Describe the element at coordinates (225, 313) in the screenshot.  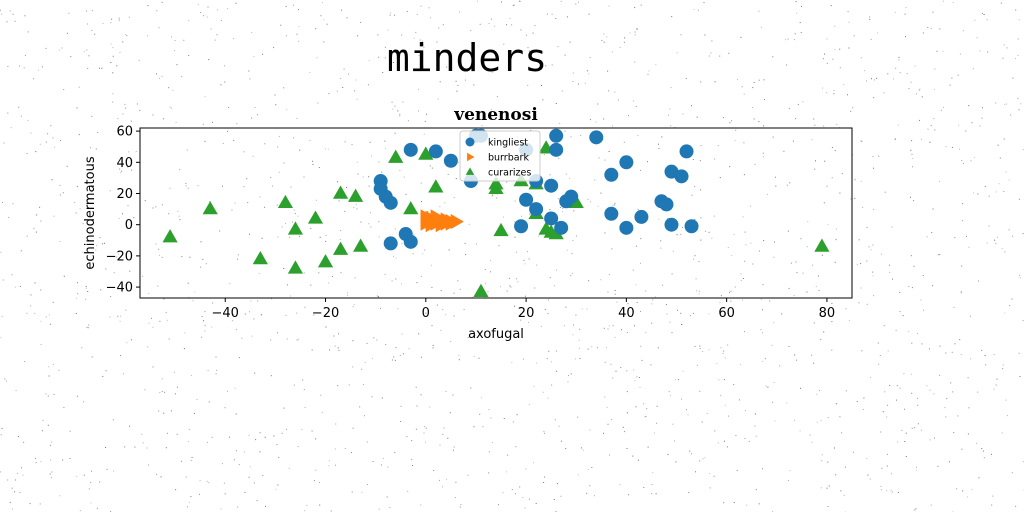
I see `x-tick-label: −40` at that location.